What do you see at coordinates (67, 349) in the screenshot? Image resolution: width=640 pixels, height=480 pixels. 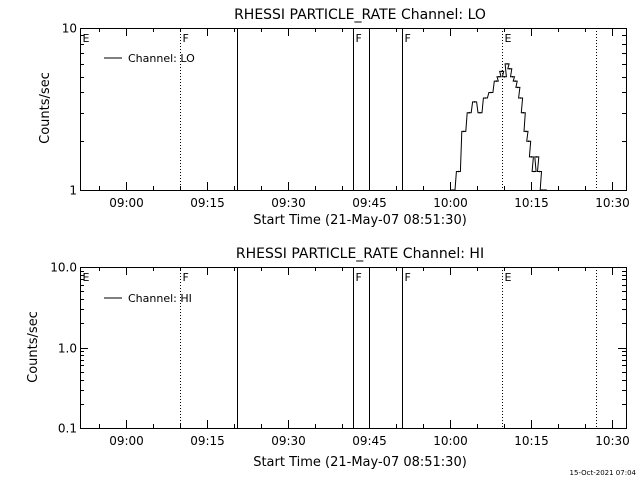 I see `y-tick-label: 1.0` at bounding box center [67, 349].